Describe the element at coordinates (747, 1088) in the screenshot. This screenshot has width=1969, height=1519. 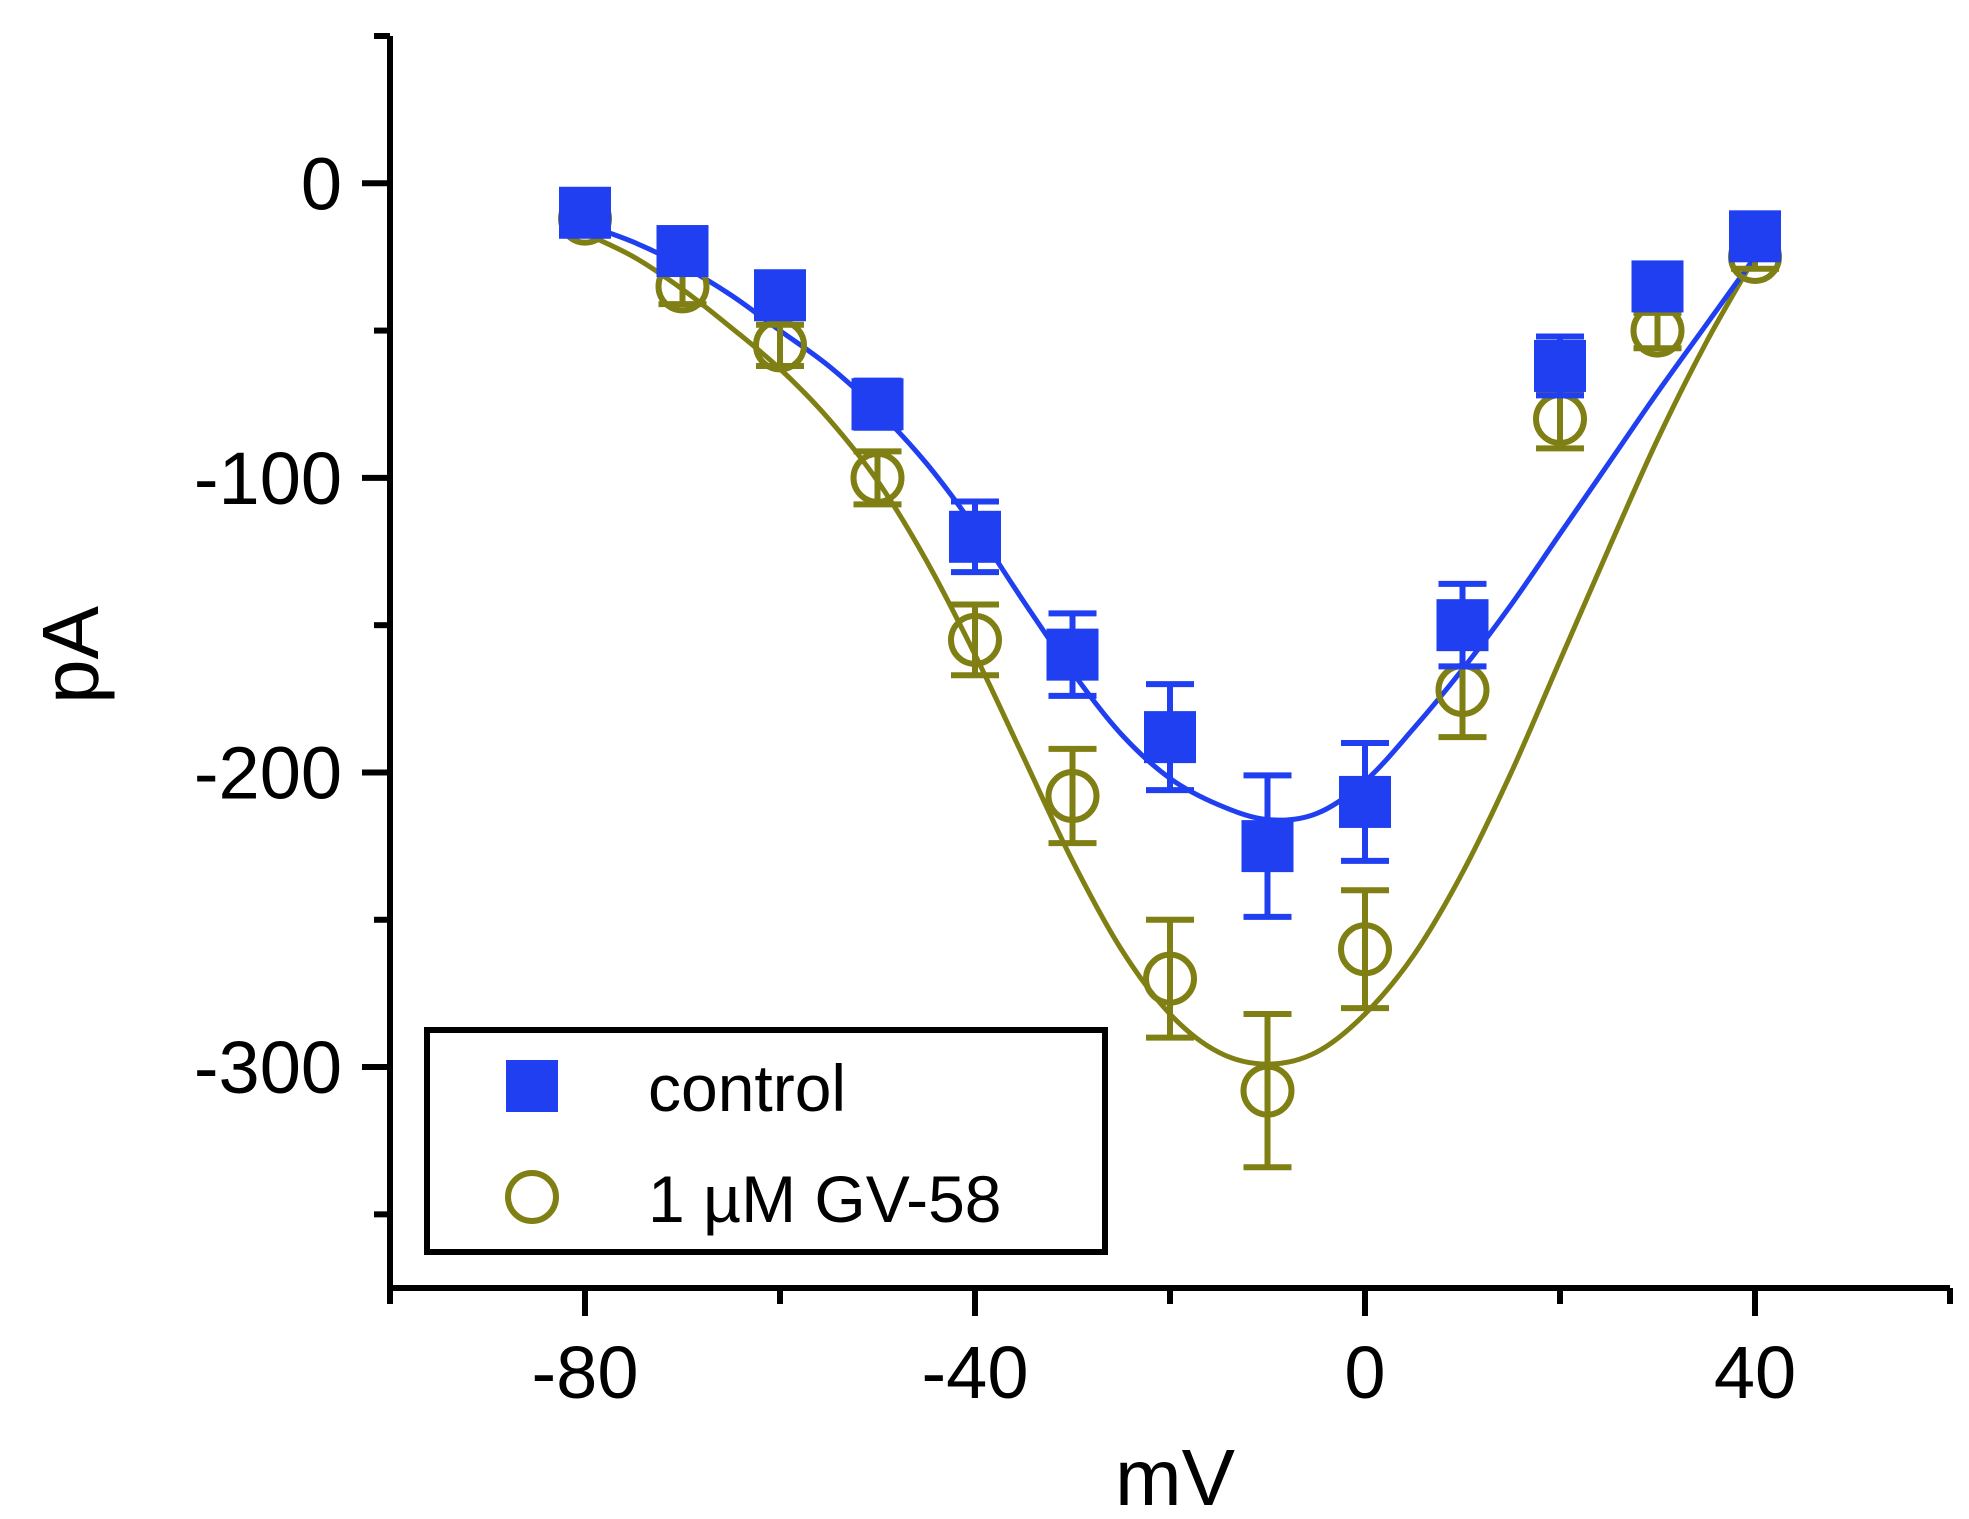
I see `legend-label-control: control` at that location.